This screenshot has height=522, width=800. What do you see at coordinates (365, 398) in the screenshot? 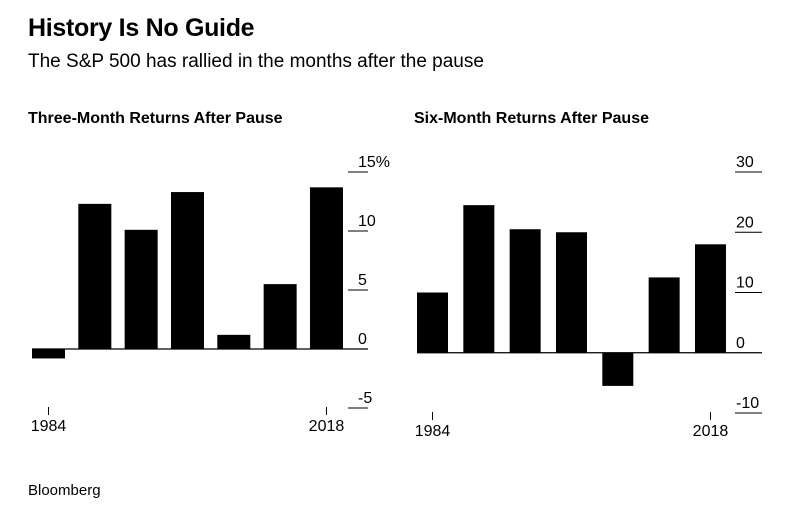
I see `y-tick-label: -5` at bounding box center [365, 398].